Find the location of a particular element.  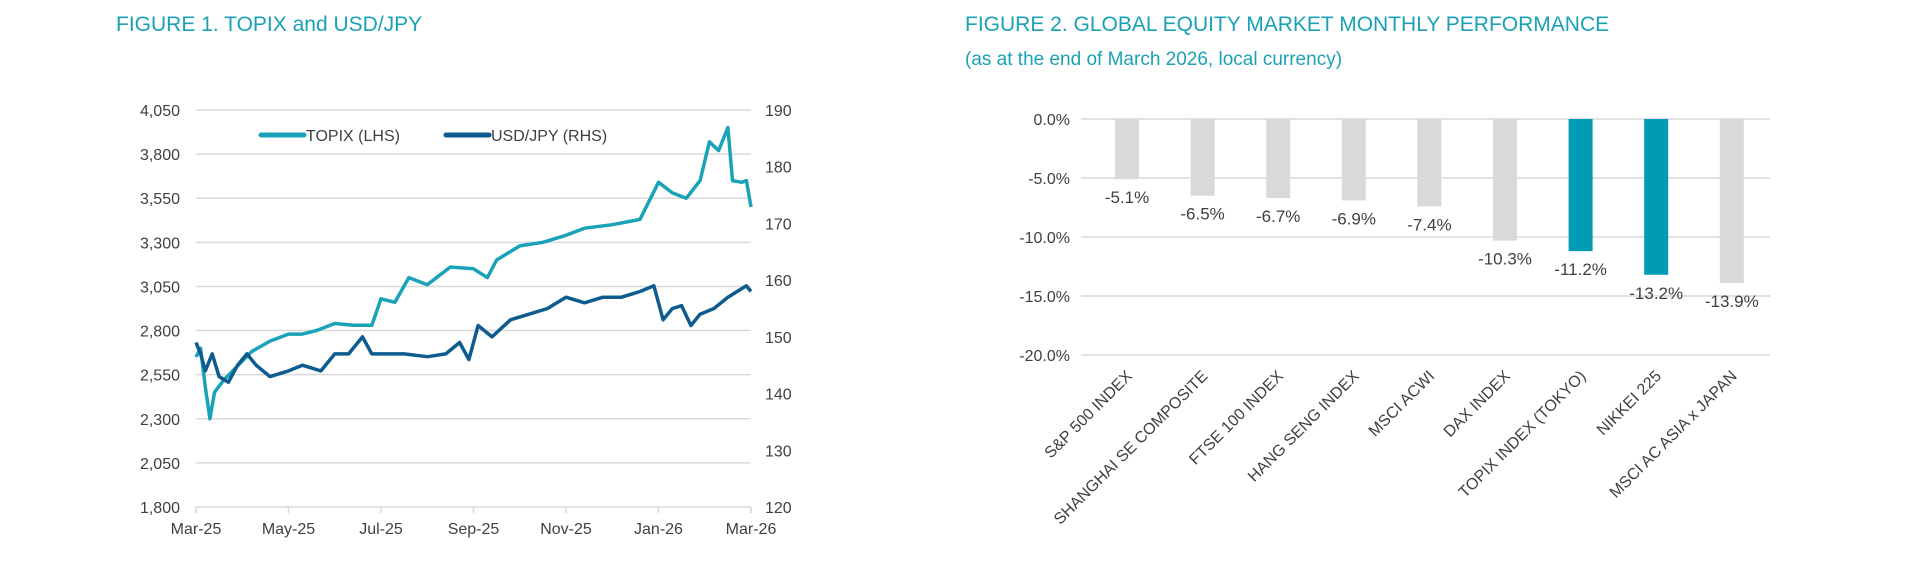

y-axis-tick: -20.0% is located at coordinates (1044, 356).